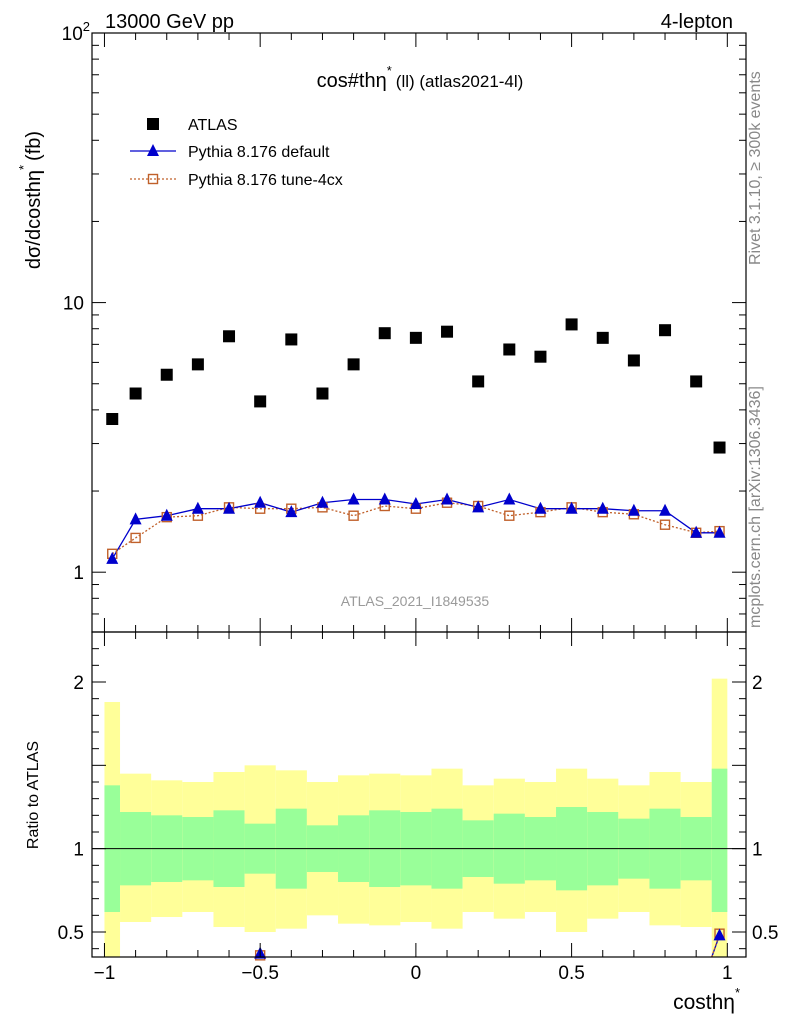 This screenshot has height=1024, width=786. I want to click on ratio-y-tick-label: 2, so click(78, 683).